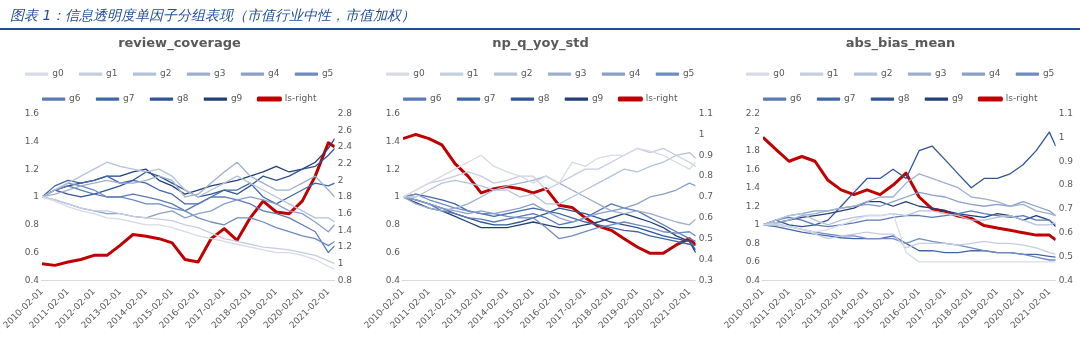 Image resolution: width=1080 pixels, height=340 pixels. What do you see at coordinates (345, 229) in the screenshot?
I see `y2-tick-label: 1.4` at bounding box center [345, 229].